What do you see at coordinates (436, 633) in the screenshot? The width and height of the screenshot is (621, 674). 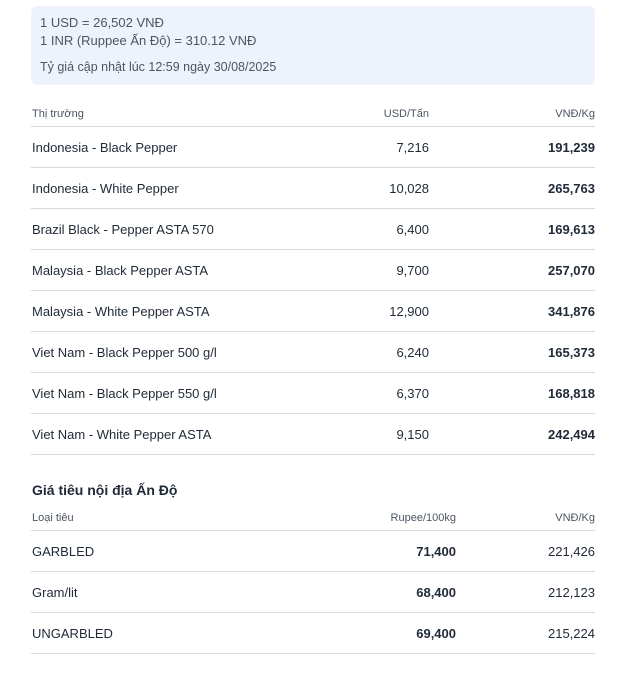 I see `rupee-per-100kg: 69,400` at bounding box center [436, 633].